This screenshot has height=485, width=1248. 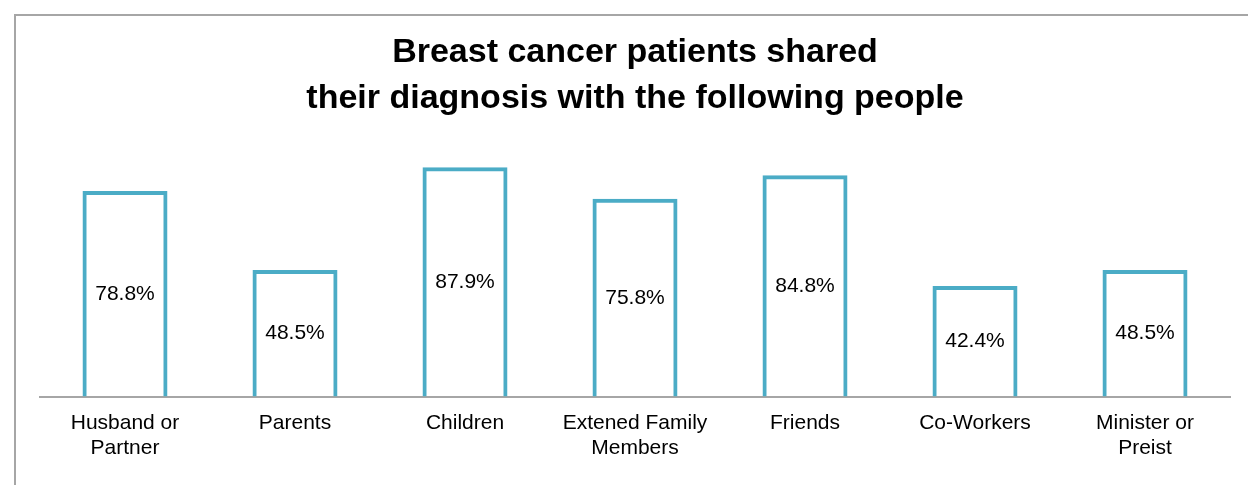 What do you see at coordinates (805, 284) in the screenshot?
I see `data-label: 84.8%` at bounding box center [805, 284].